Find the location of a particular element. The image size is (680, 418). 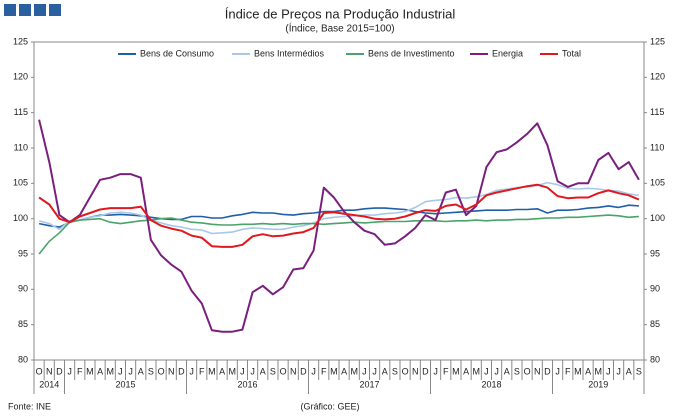

legend-label: Total is located at coordinates (571, 53).